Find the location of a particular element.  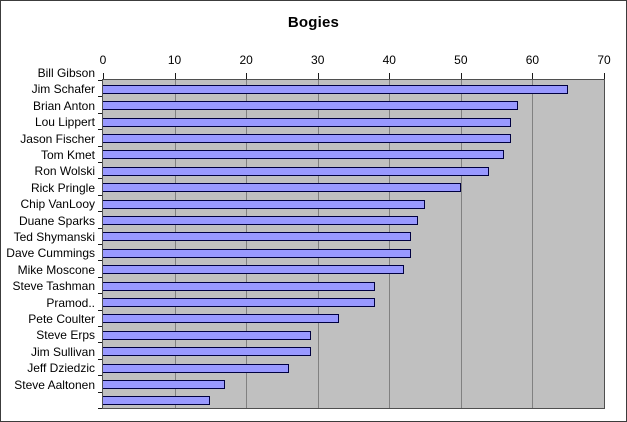

category-label: Pete Coulter is located at coordinates (61, 319).